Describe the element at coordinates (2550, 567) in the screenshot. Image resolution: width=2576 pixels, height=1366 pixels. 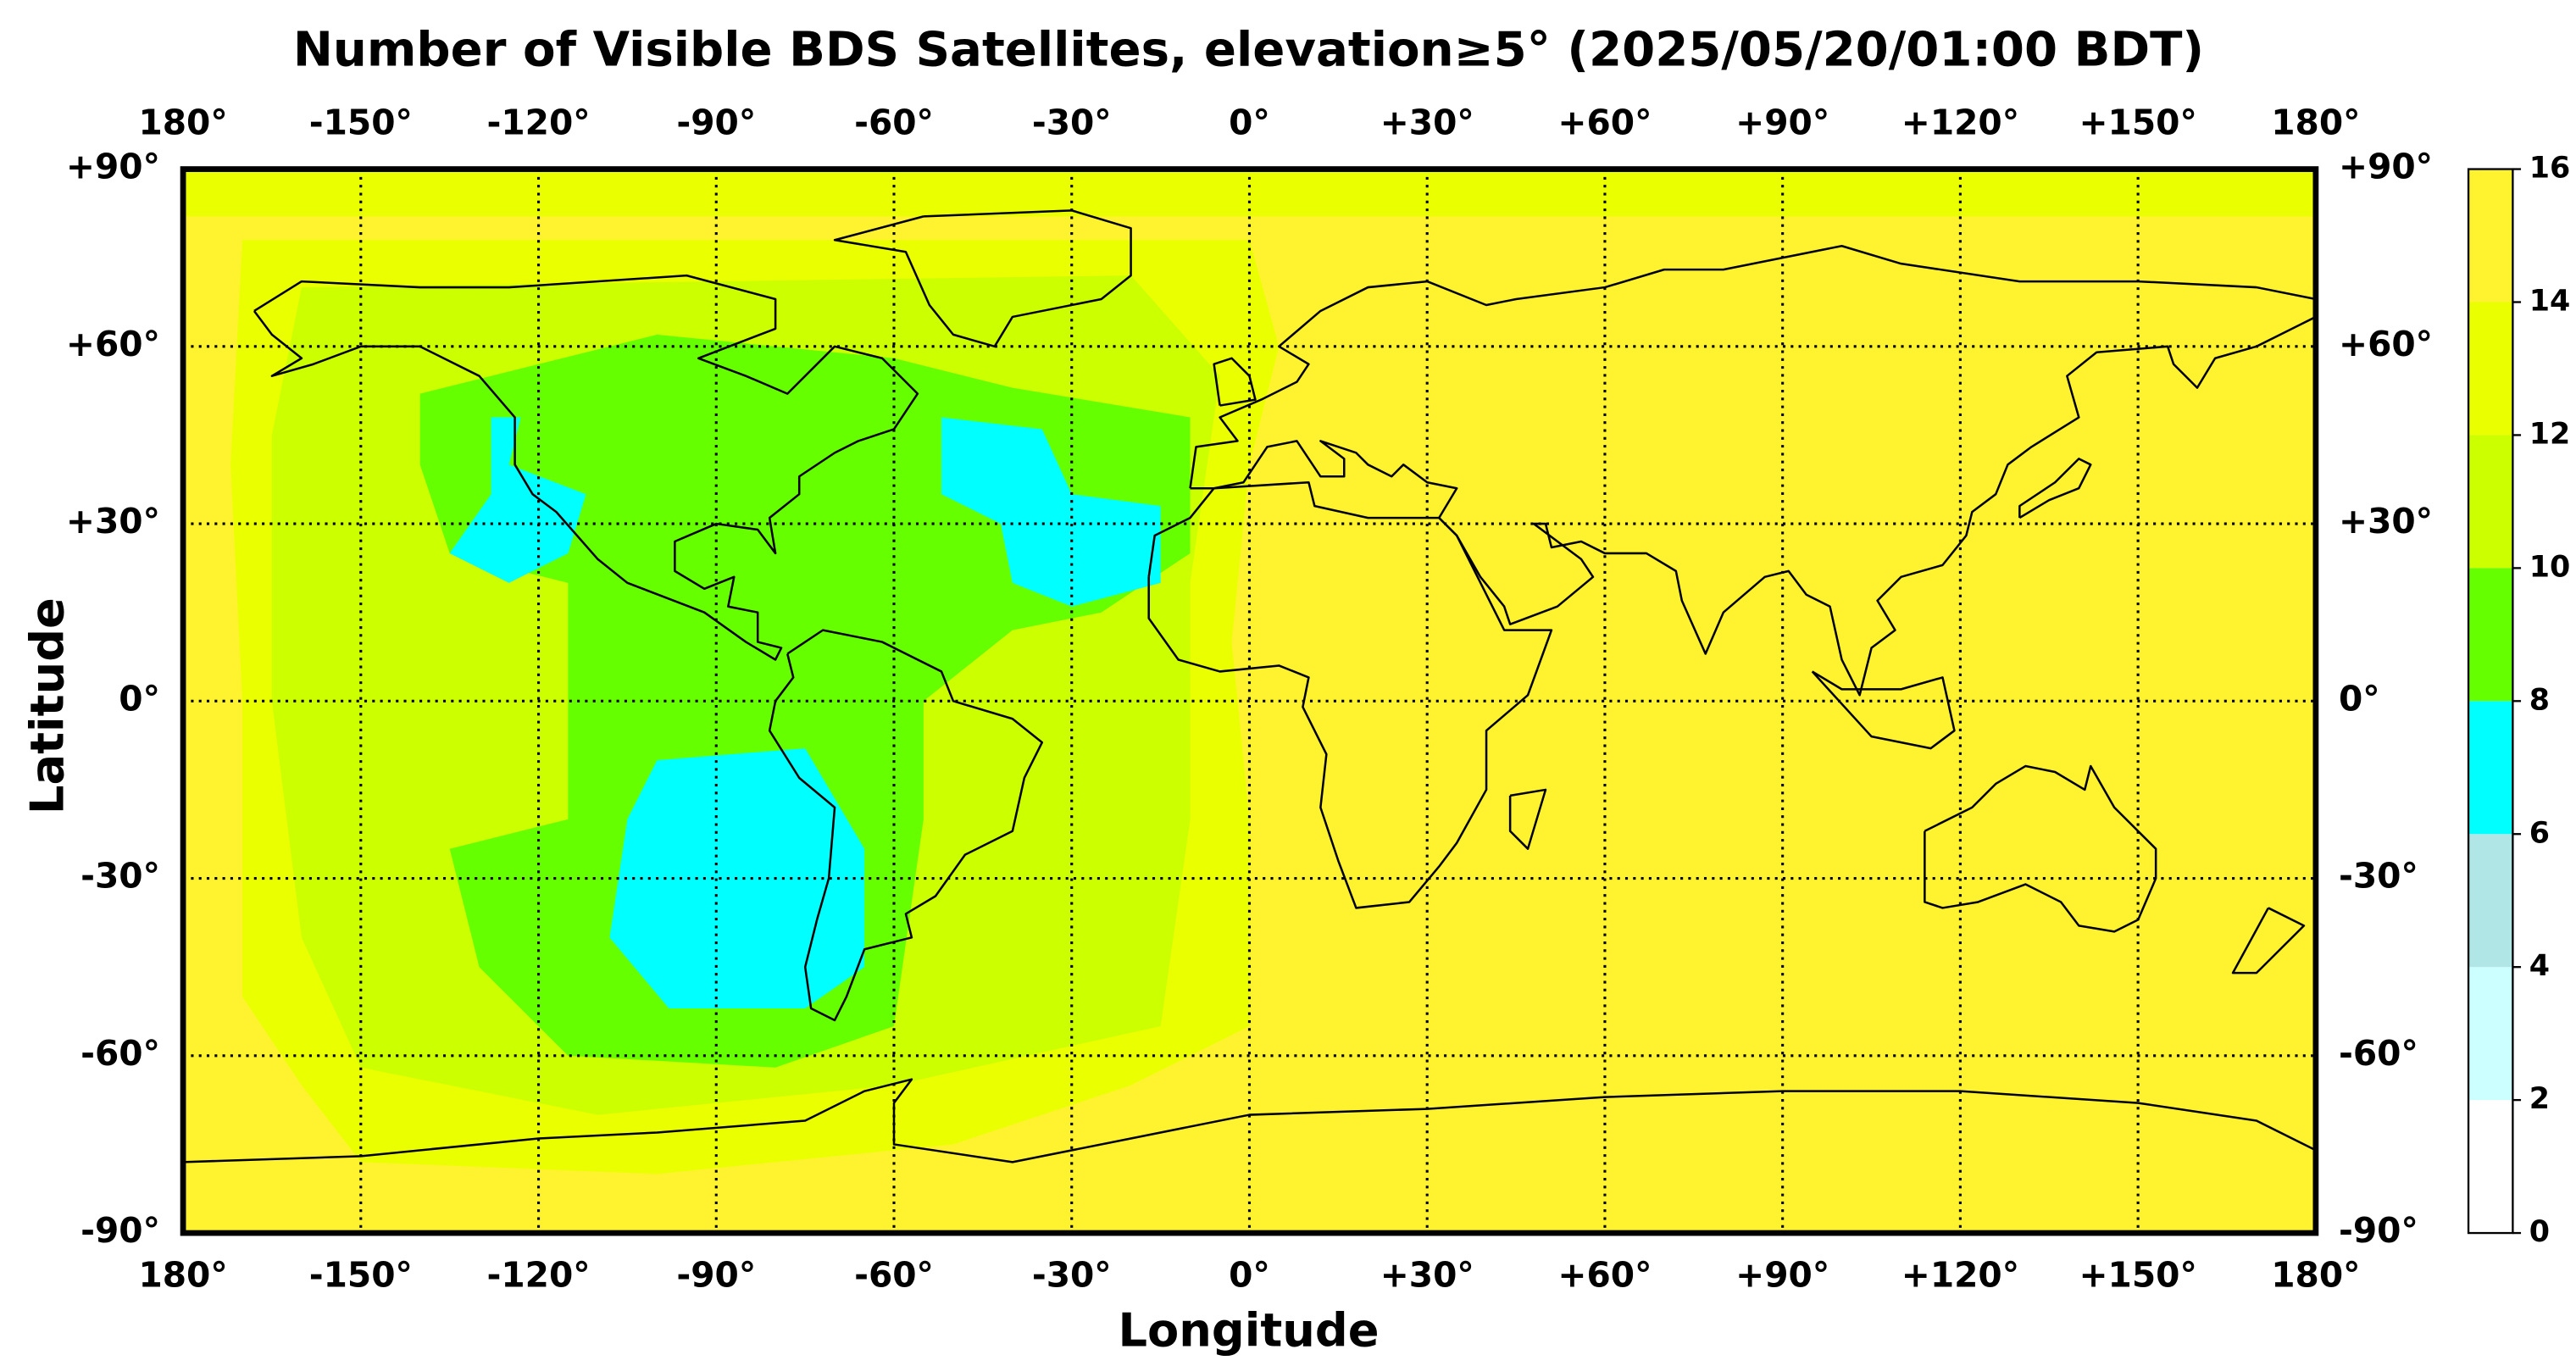
I see `colorbar-tick-label: 10` at that location.